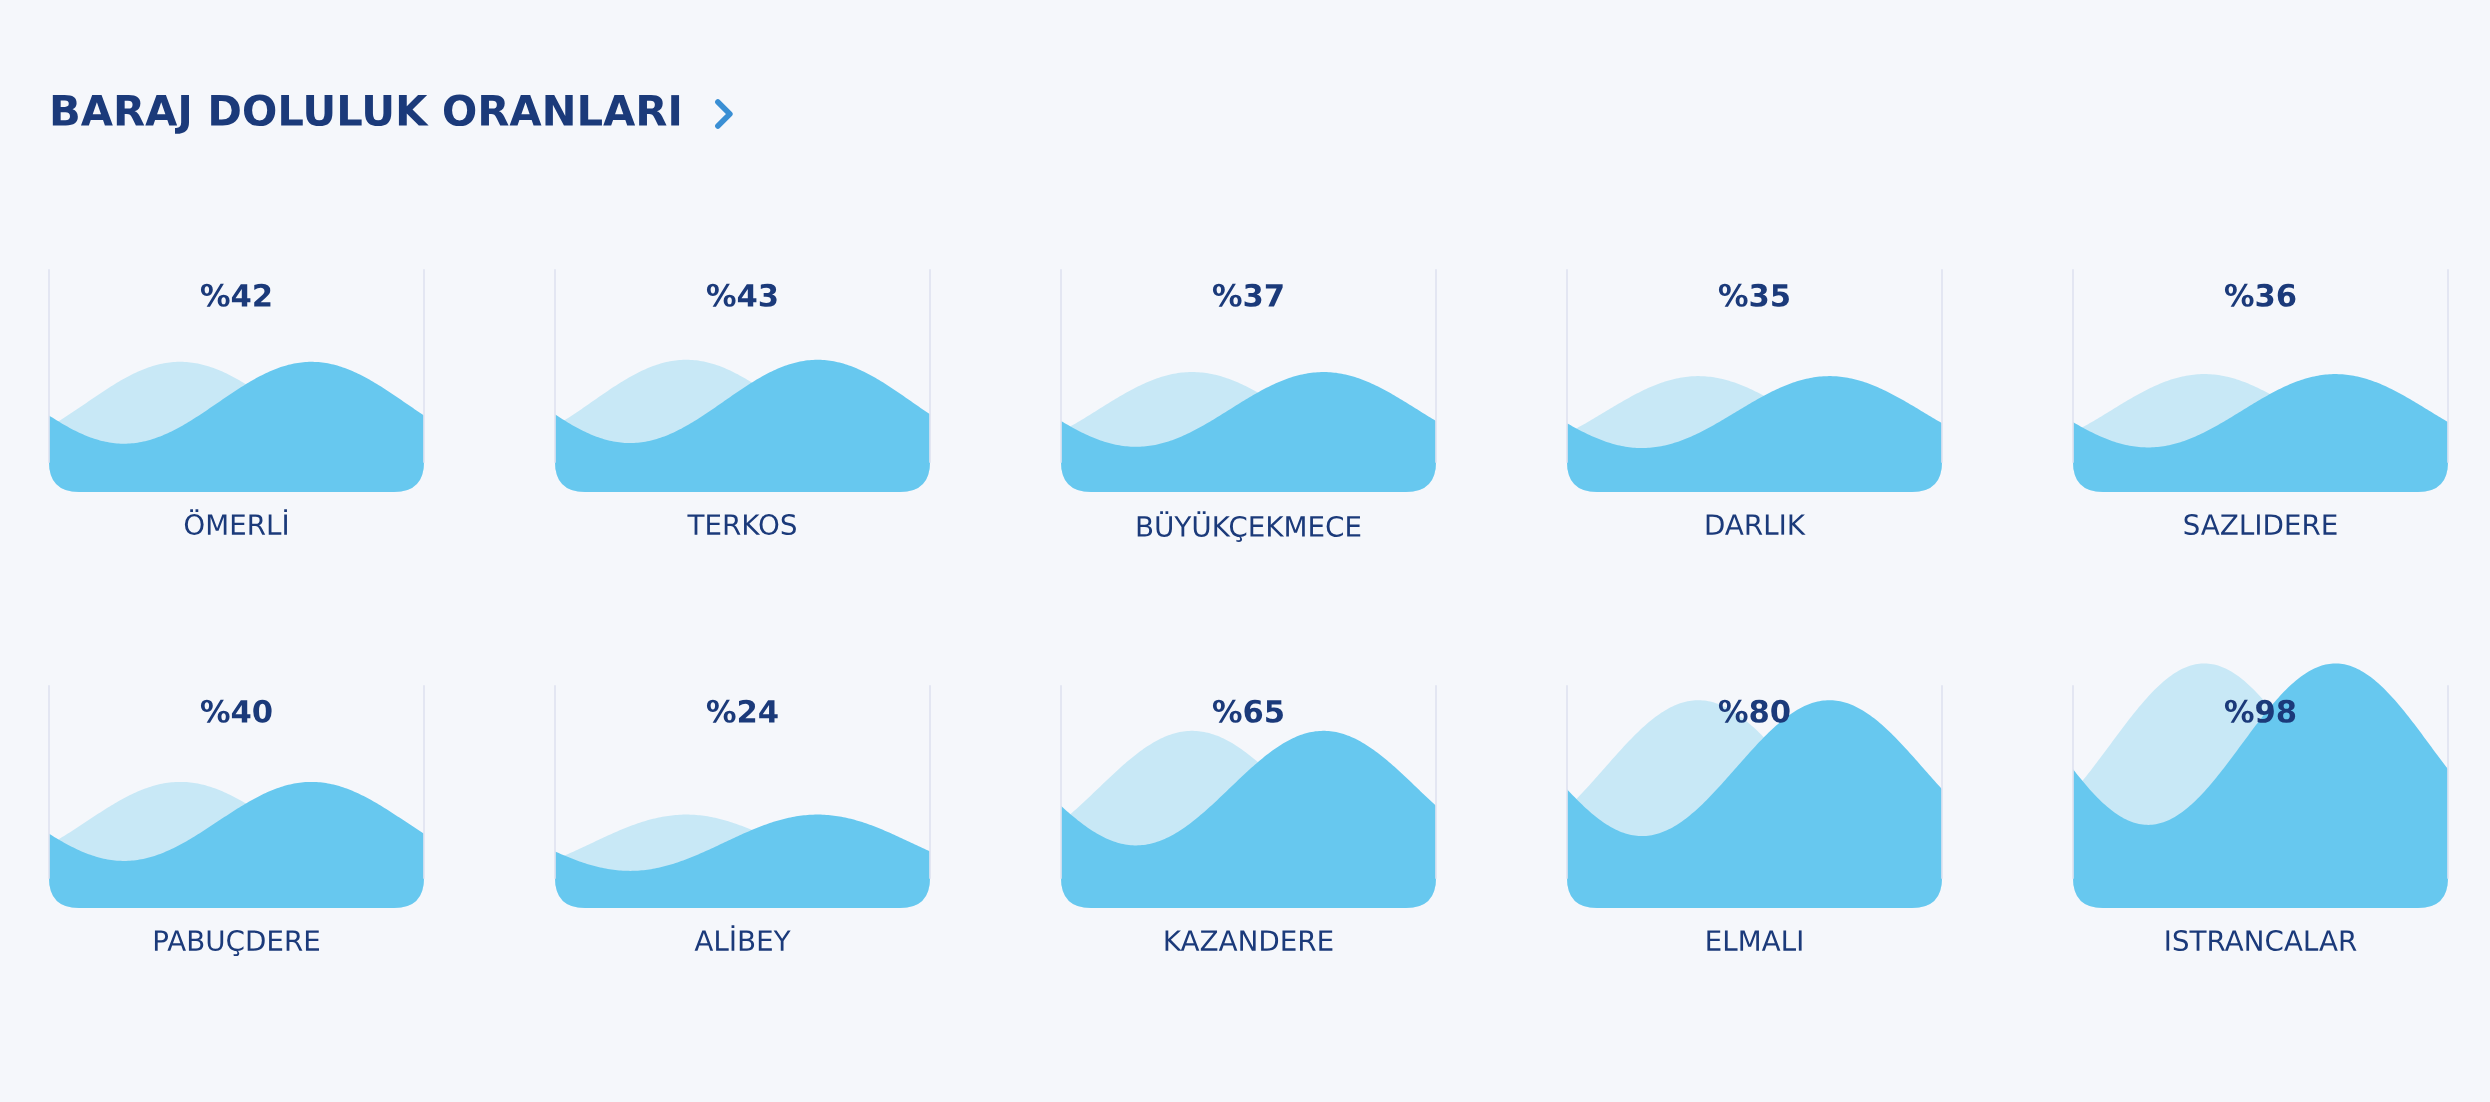  Describe the element at coordinates (1756, 524) in the screenshot. I see `category-label: DARLIK` at that location.